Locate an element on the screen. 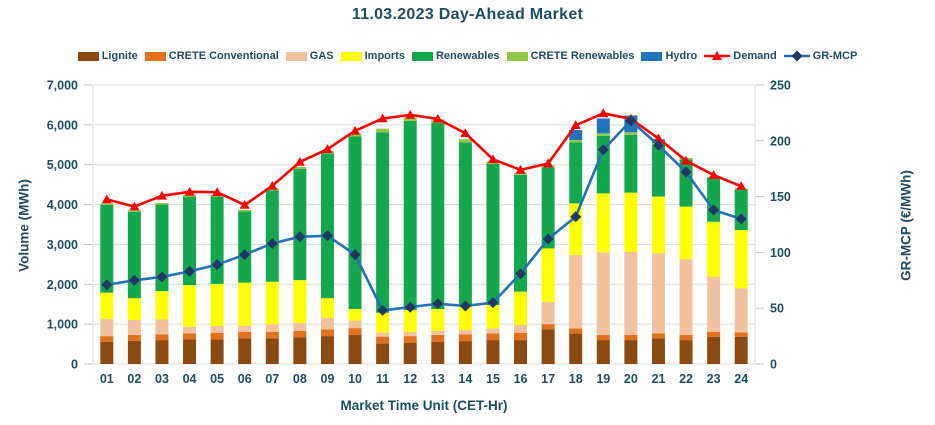 The image size is (935, 425). x-tick-label: 02 is located at coordinates (134, 379).